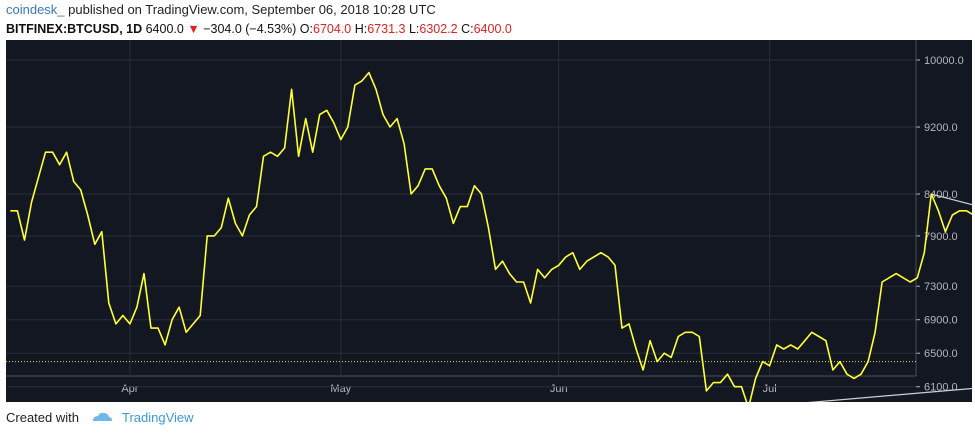 The height and width of the screenshot is (437, 975). What do you see at coordinates (941, 237) in the screenshot?
I see `y-tick-label: 7900.0` at bounding box center [941, 237].